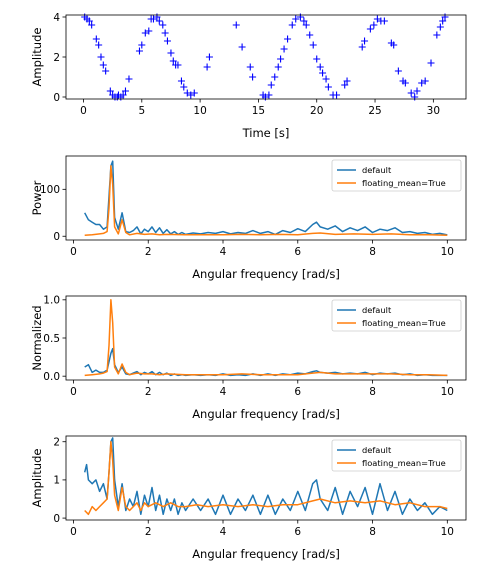 Image resolution: width=480 pixels, height=576 pixels. What do you see at coordinates (51, 301) in the screenshot?
I see `y-tick-label: 1.0` at bounding box center [51, 301].